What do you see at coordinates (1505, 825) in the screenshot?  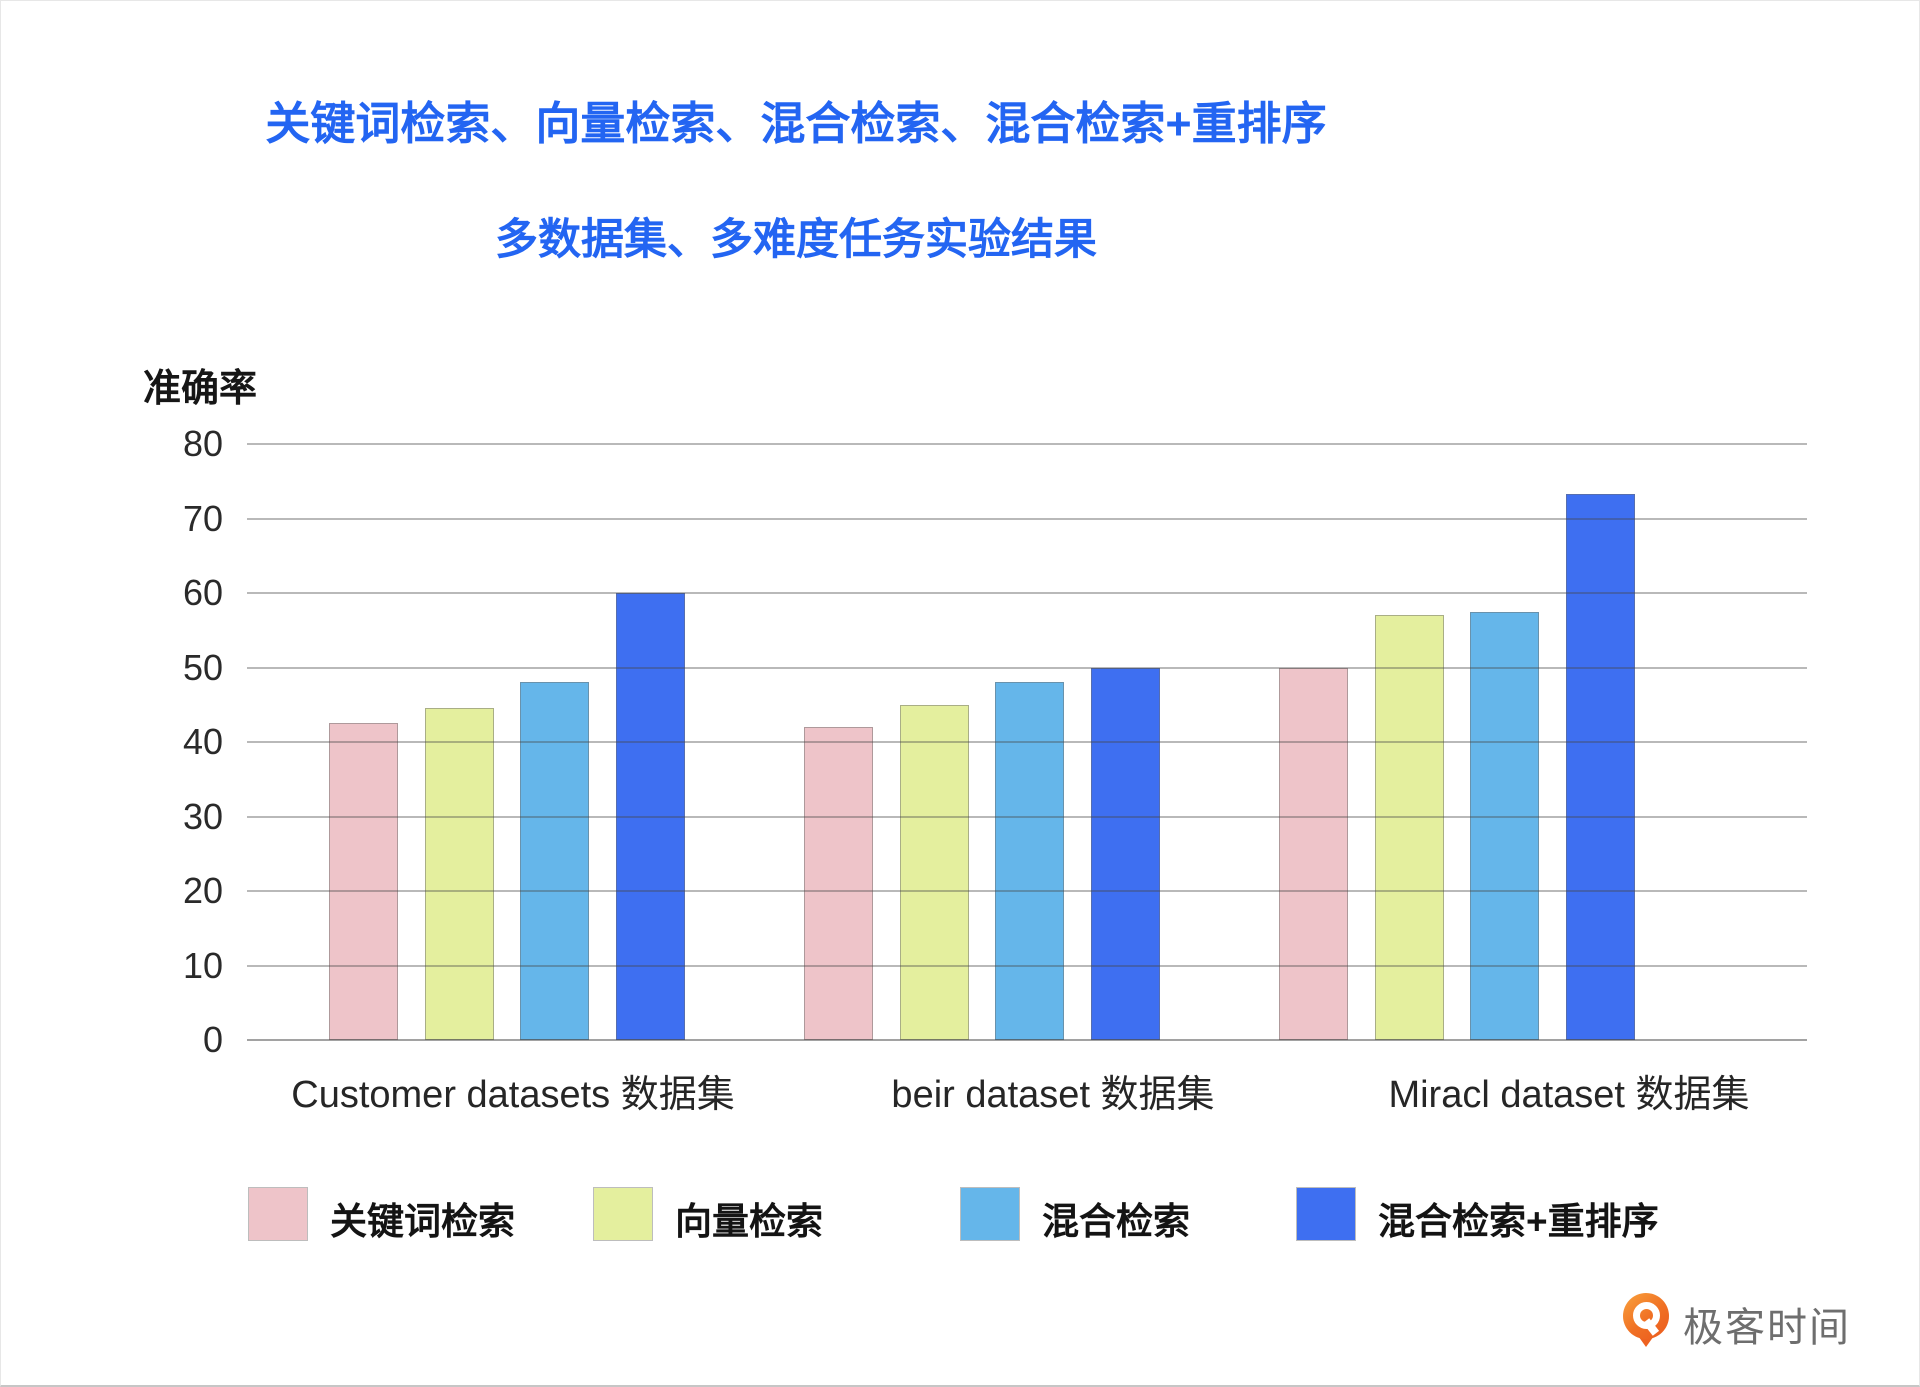 I see `bar-hybrid-search-miracl-dataset` at bounding box center [1505, 825].